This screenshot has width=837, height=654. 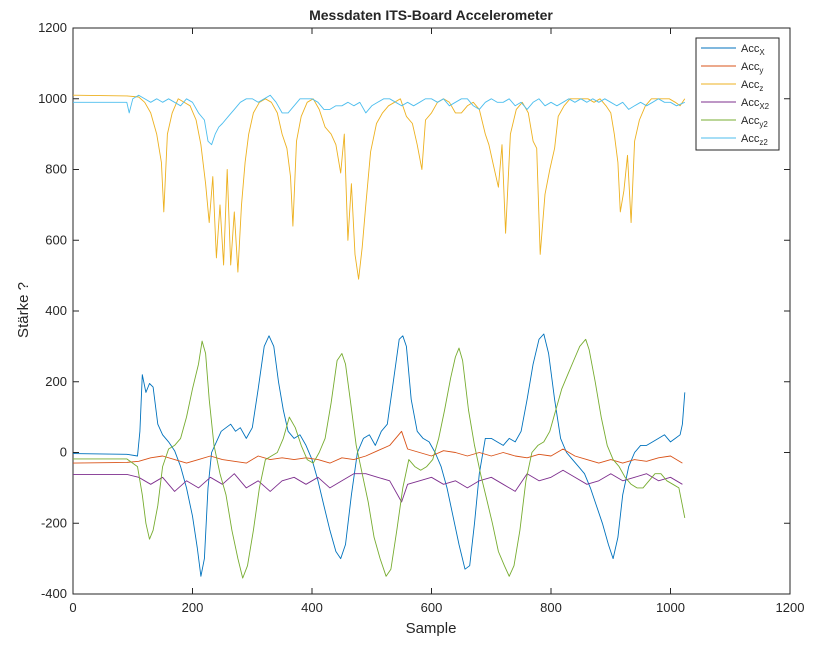 I want to click on y-tick-label: 1200, so click(x=52, y=27).